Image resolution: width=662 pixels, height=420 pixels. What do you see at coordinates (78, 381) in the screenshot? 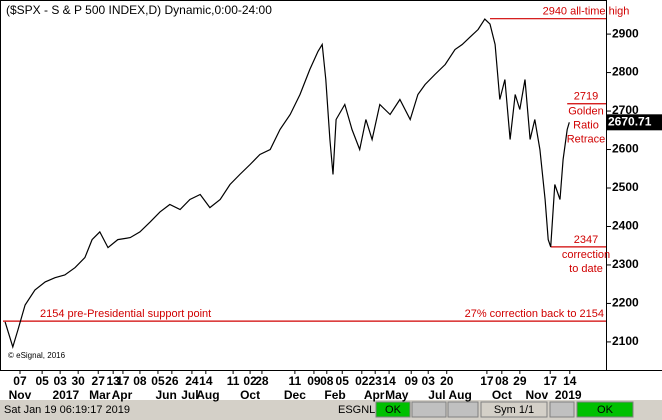
I see `x-tick-label: 30` at bounding box center [78, 381].